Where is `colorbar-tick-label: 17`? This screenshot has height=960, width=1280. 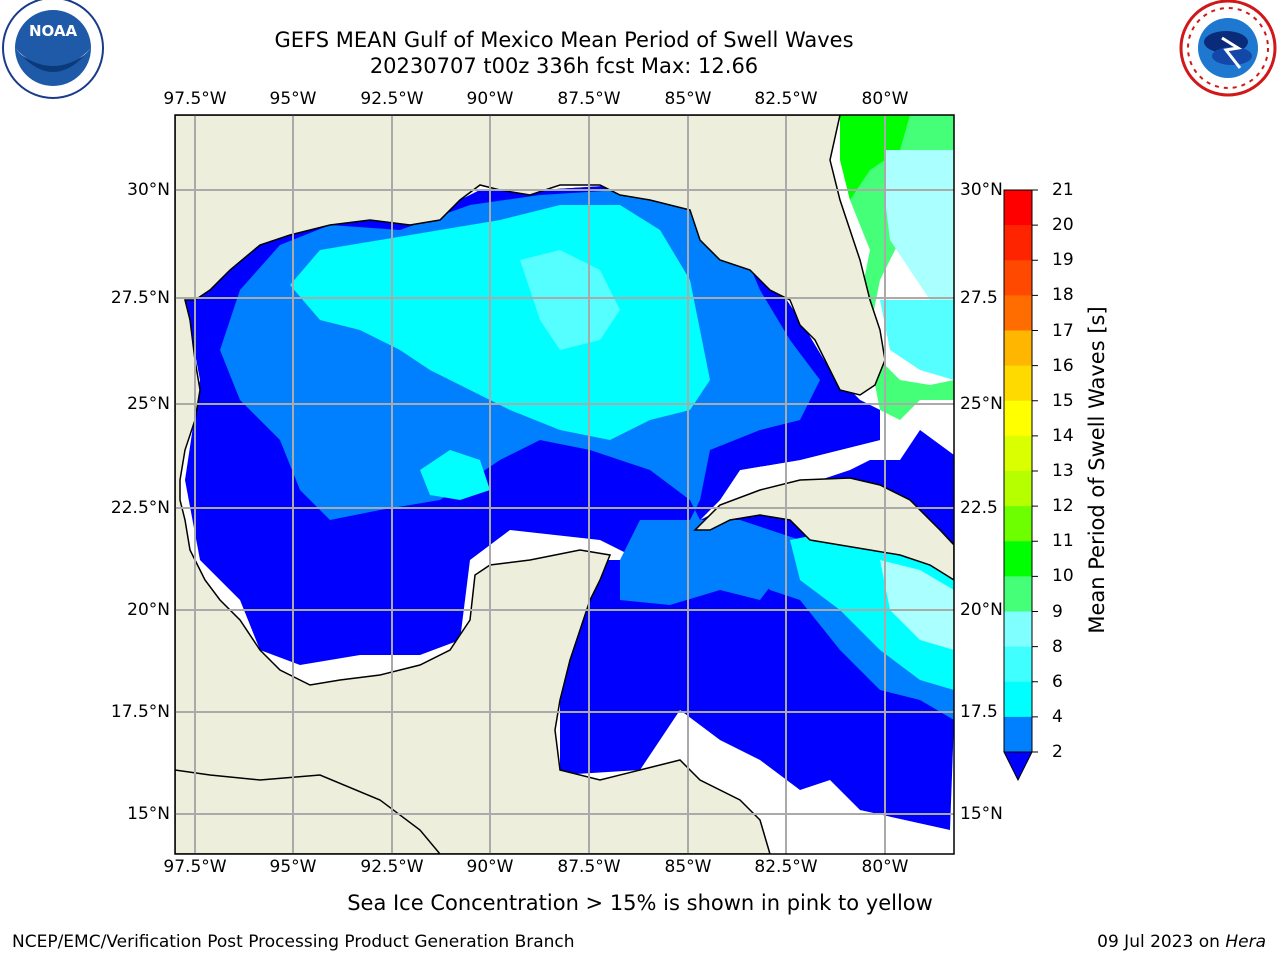 colorbar-tick-label: 17 is located at coordinates (1063, 330).